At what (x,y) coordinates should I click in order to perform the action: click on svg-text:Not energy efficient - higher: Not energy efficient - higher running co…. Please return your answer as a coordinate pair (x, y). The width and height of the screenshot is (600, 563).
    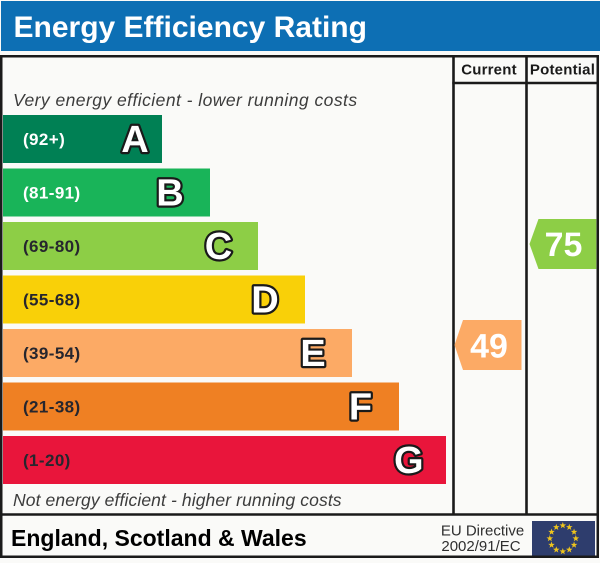
    Looking at the image, I should click on (177, 500).